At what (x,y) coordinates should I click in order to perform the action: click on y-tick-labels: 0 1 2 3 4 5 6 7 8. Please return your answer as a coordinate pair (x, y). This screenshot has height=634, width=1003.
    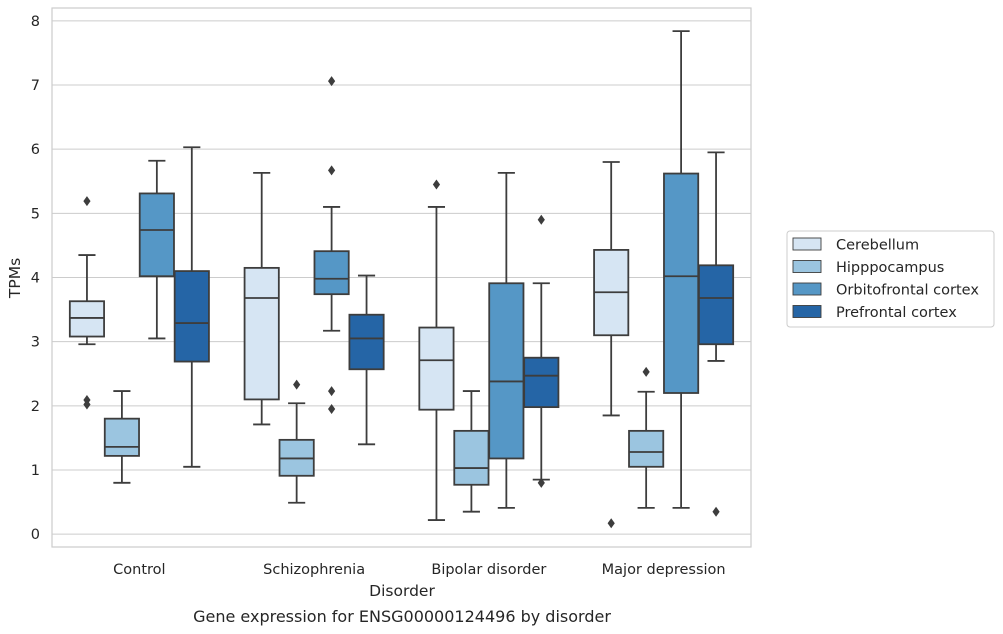
    Looking at the image, I should click on (35, 278).